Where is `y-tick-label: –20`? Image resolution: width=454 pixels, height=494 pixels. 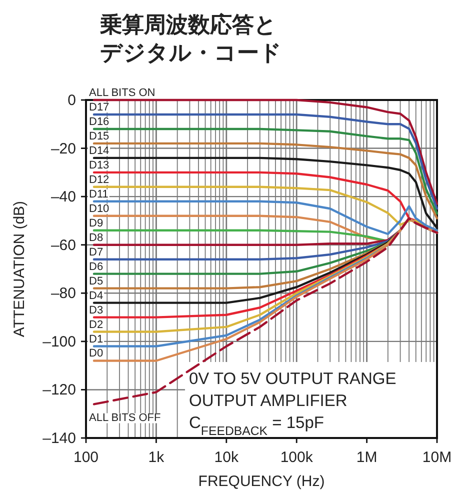
y-tick-label: –20 is located at coordinates (63, 149).